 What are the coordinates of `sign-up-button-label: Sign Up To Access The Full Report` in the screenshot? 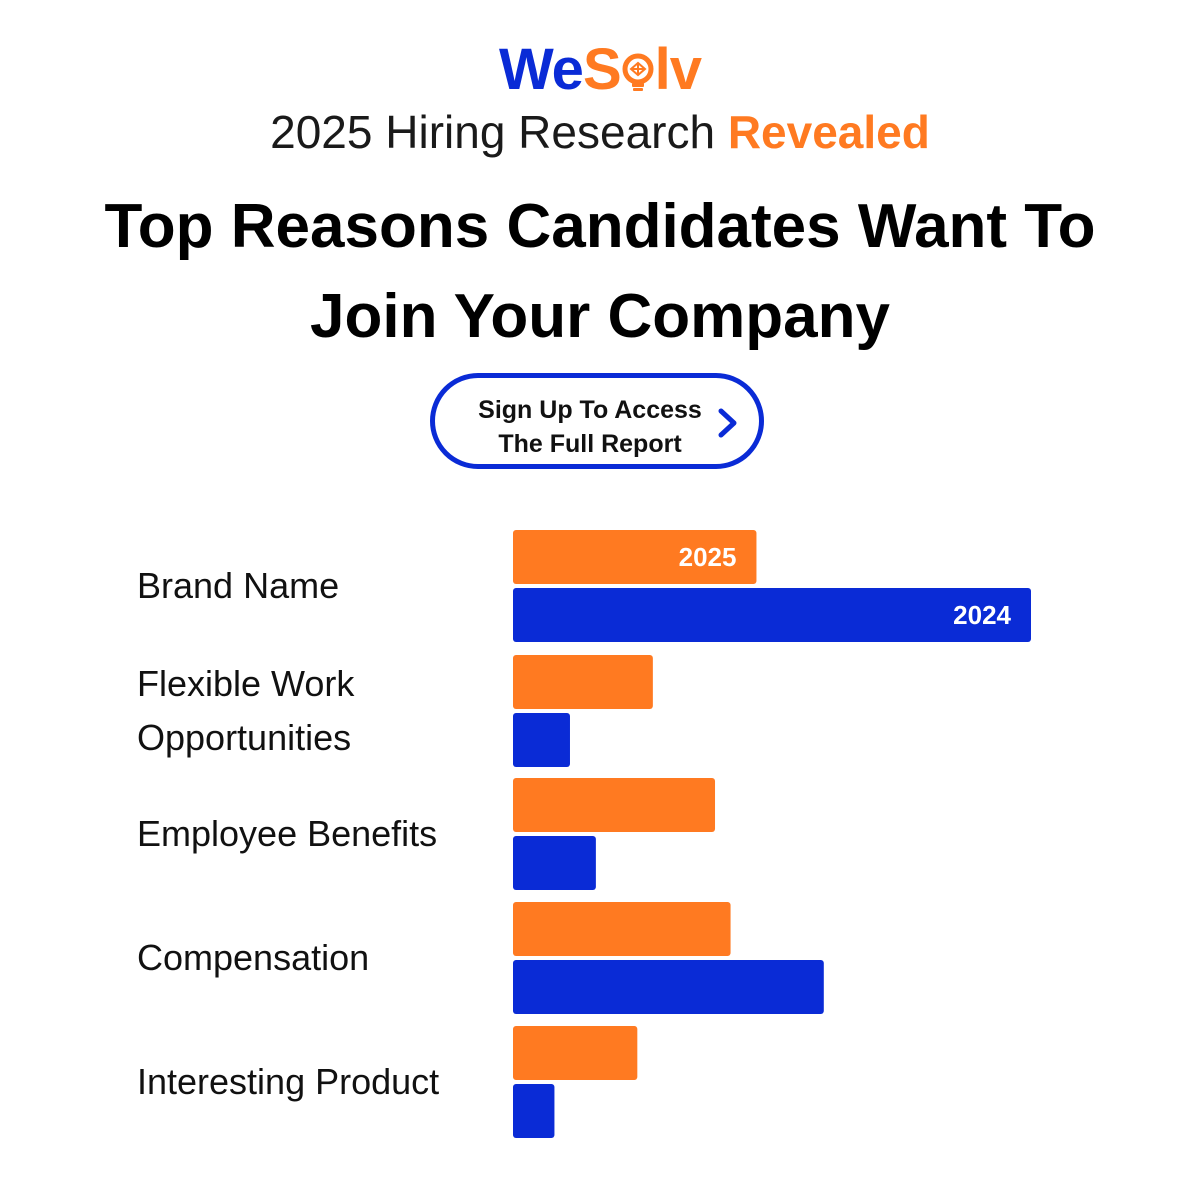 It's located at (590, 427).